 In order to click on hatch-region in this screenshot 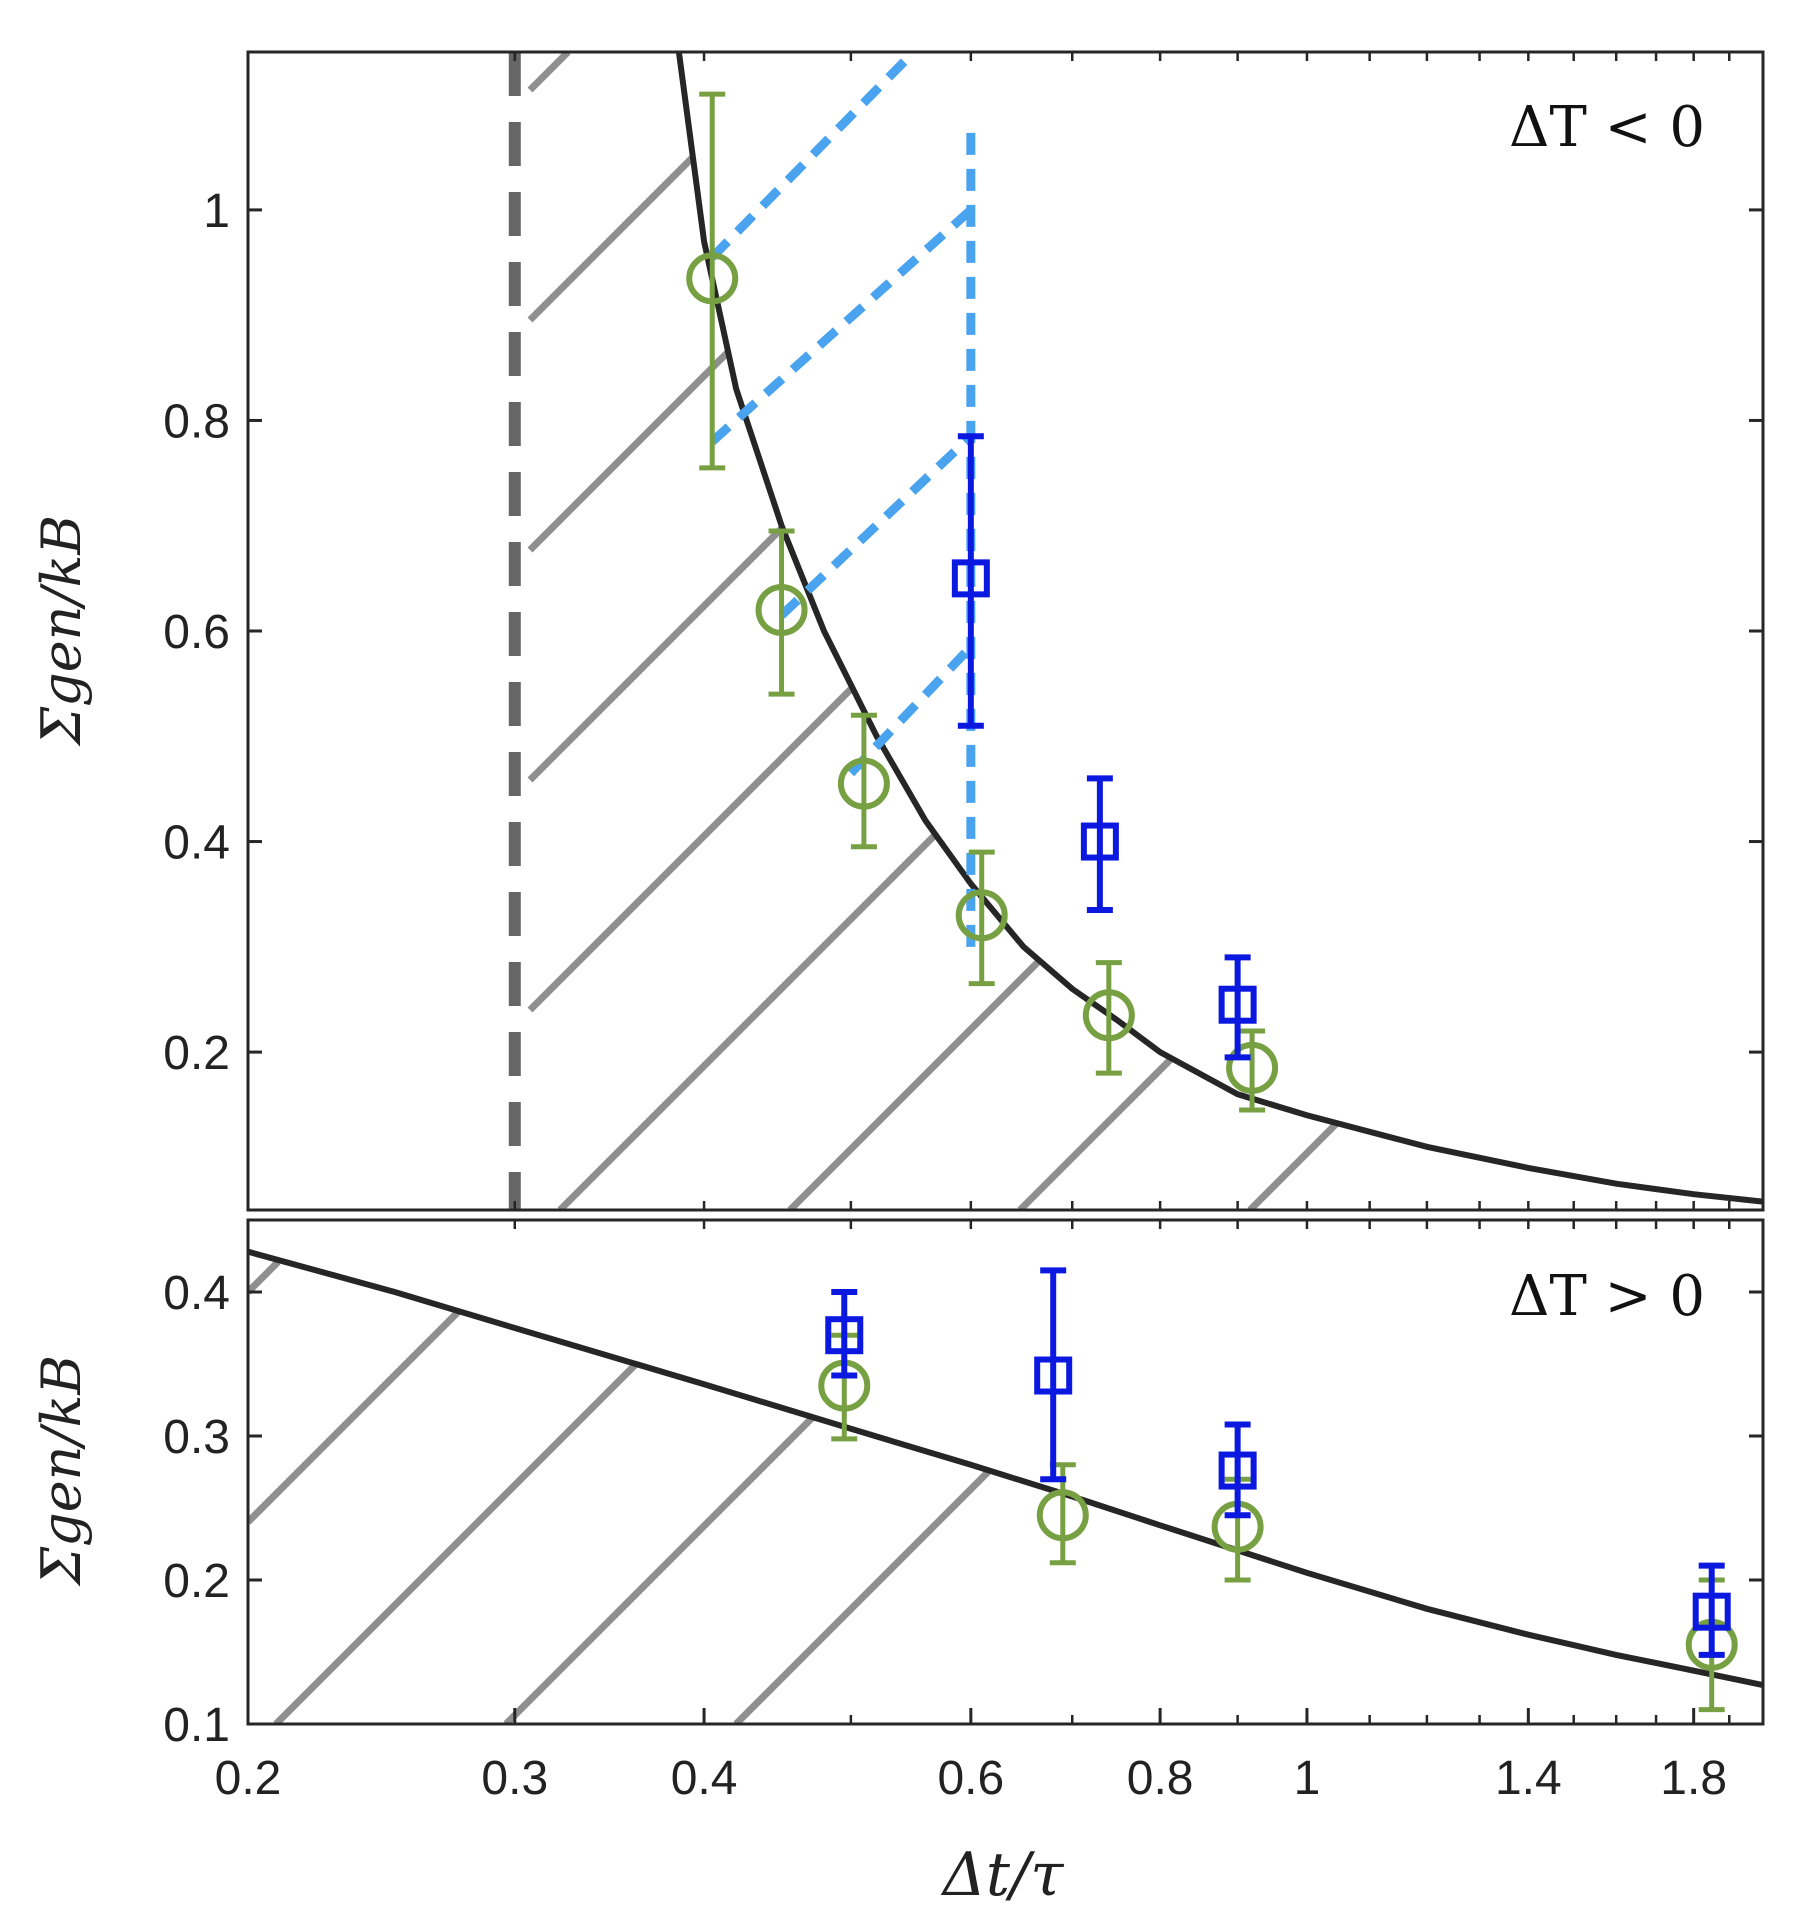, I will do `click(619, 1491)`.